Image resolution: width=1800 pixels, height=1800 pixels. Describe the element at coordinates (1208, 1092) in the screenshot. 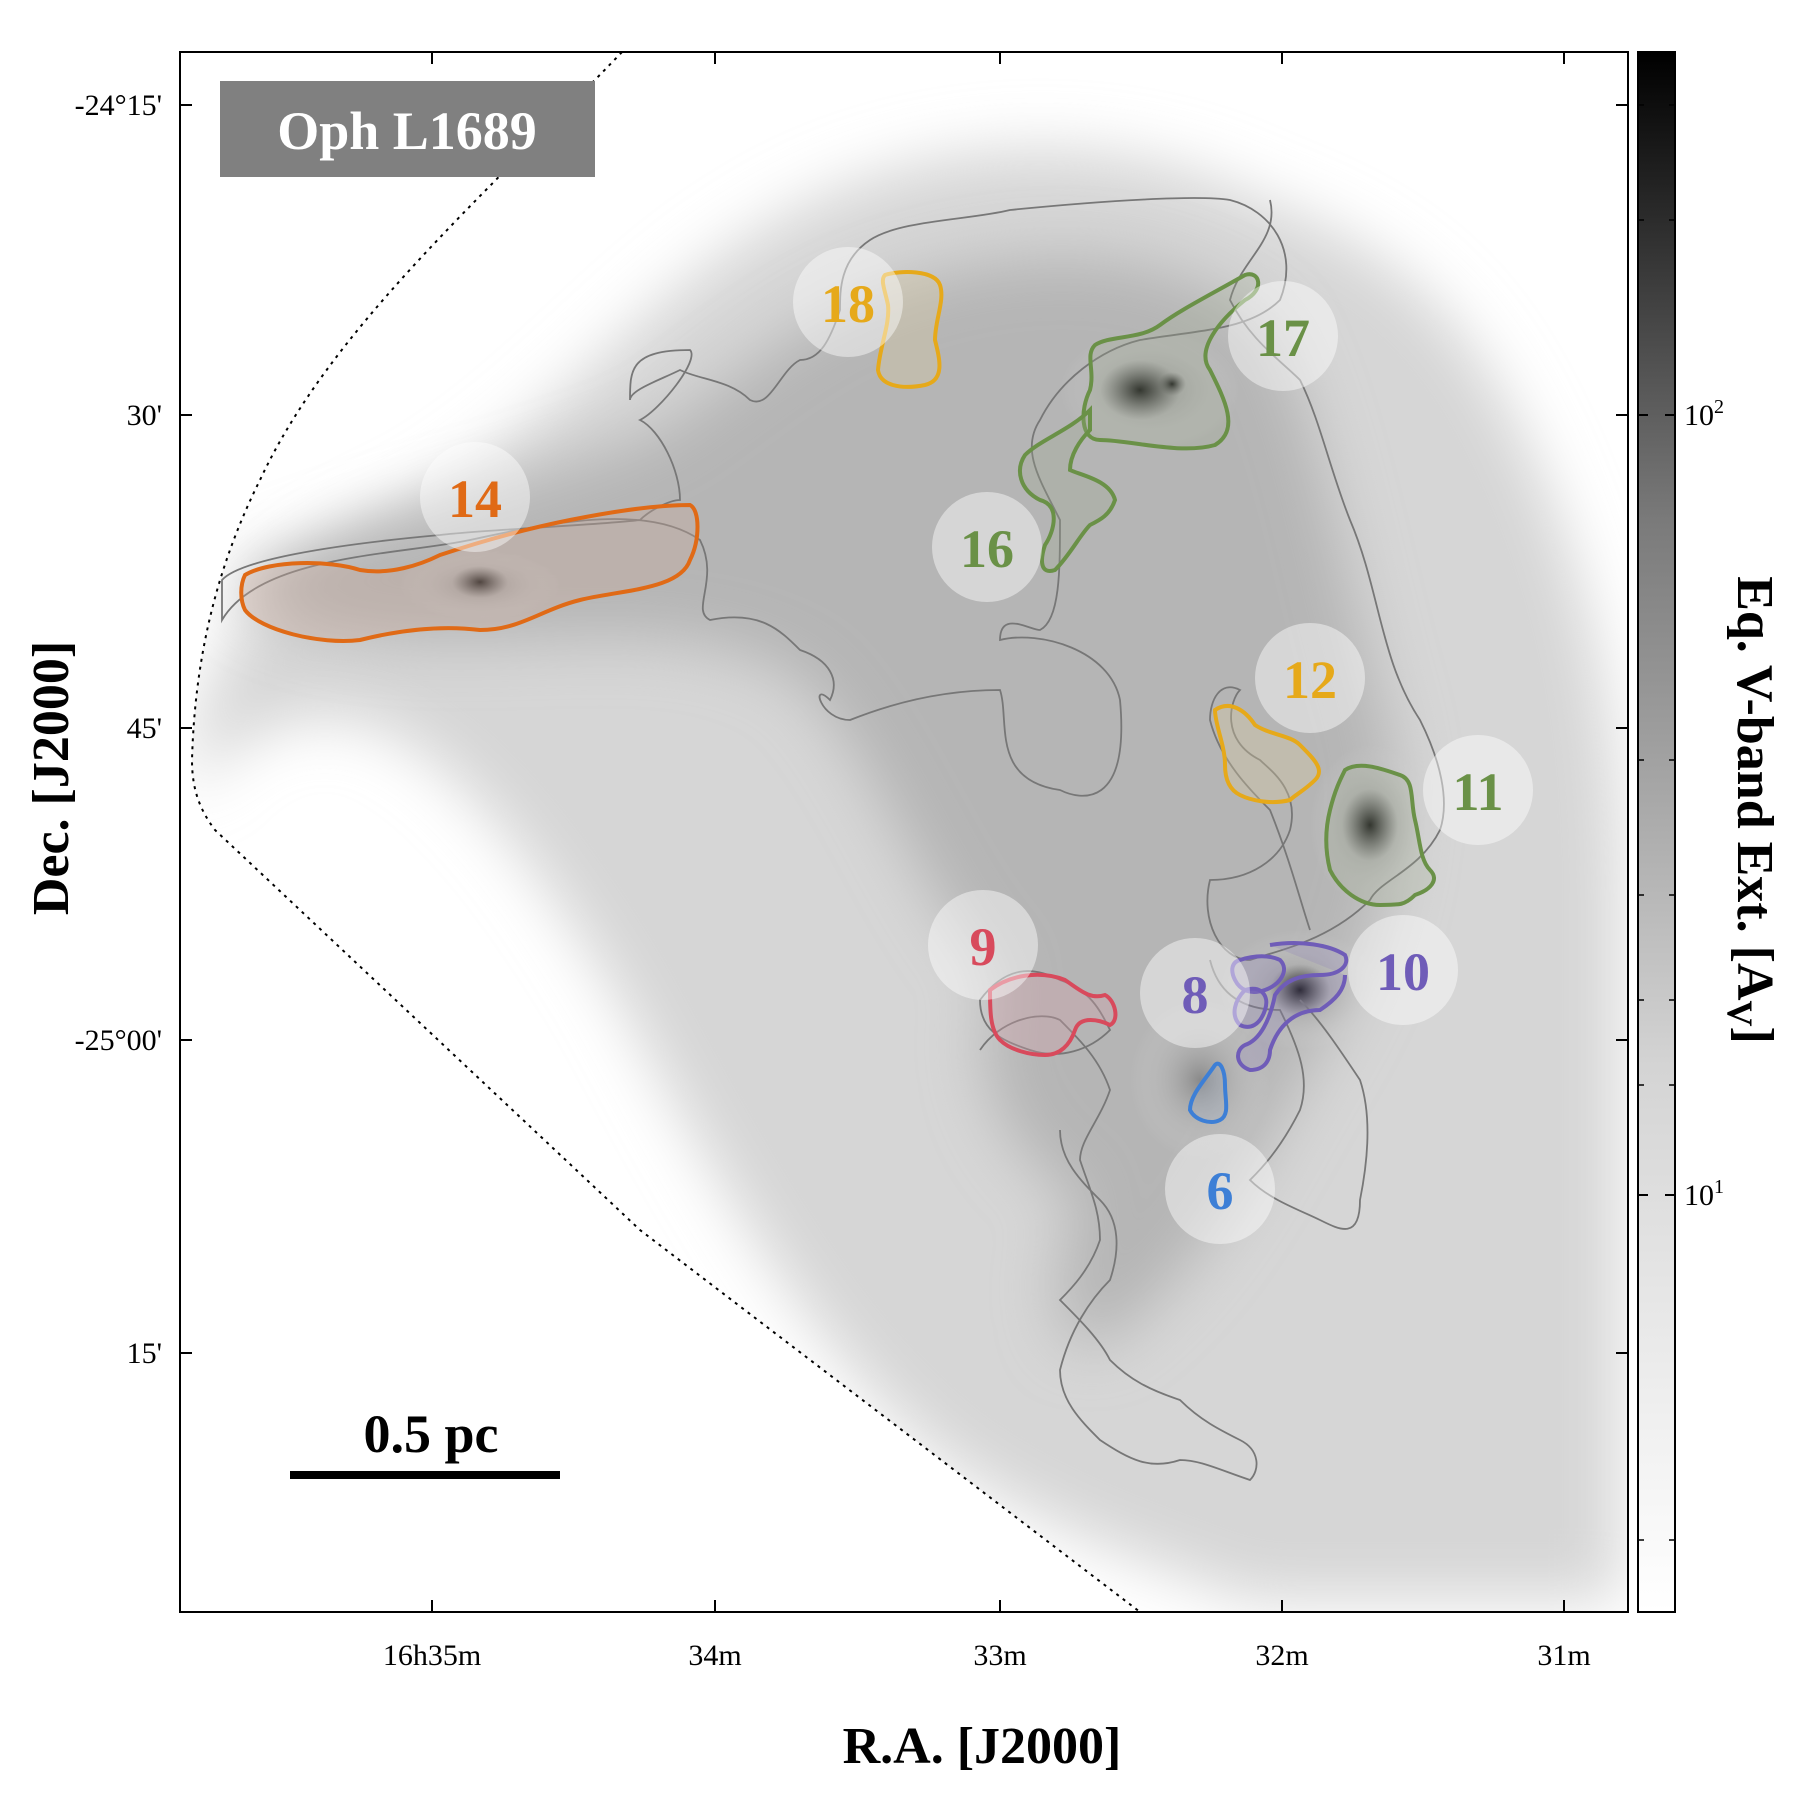

I see `region-6-outline` at that location.